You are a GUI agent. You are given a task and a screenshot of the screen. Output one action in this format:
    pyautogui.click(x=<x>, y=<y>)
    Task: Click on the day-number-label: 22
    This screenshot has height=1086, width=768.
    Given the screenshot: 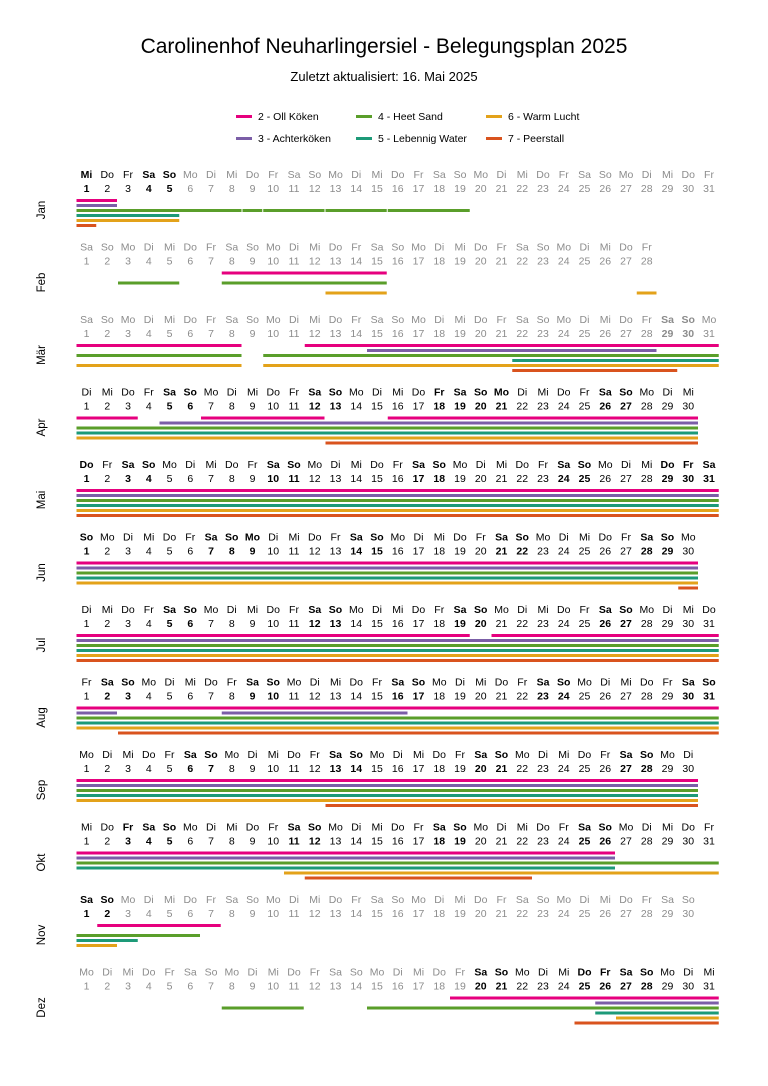 What is the action you would take?
    pyautogui.click(x=522, y=334)
    